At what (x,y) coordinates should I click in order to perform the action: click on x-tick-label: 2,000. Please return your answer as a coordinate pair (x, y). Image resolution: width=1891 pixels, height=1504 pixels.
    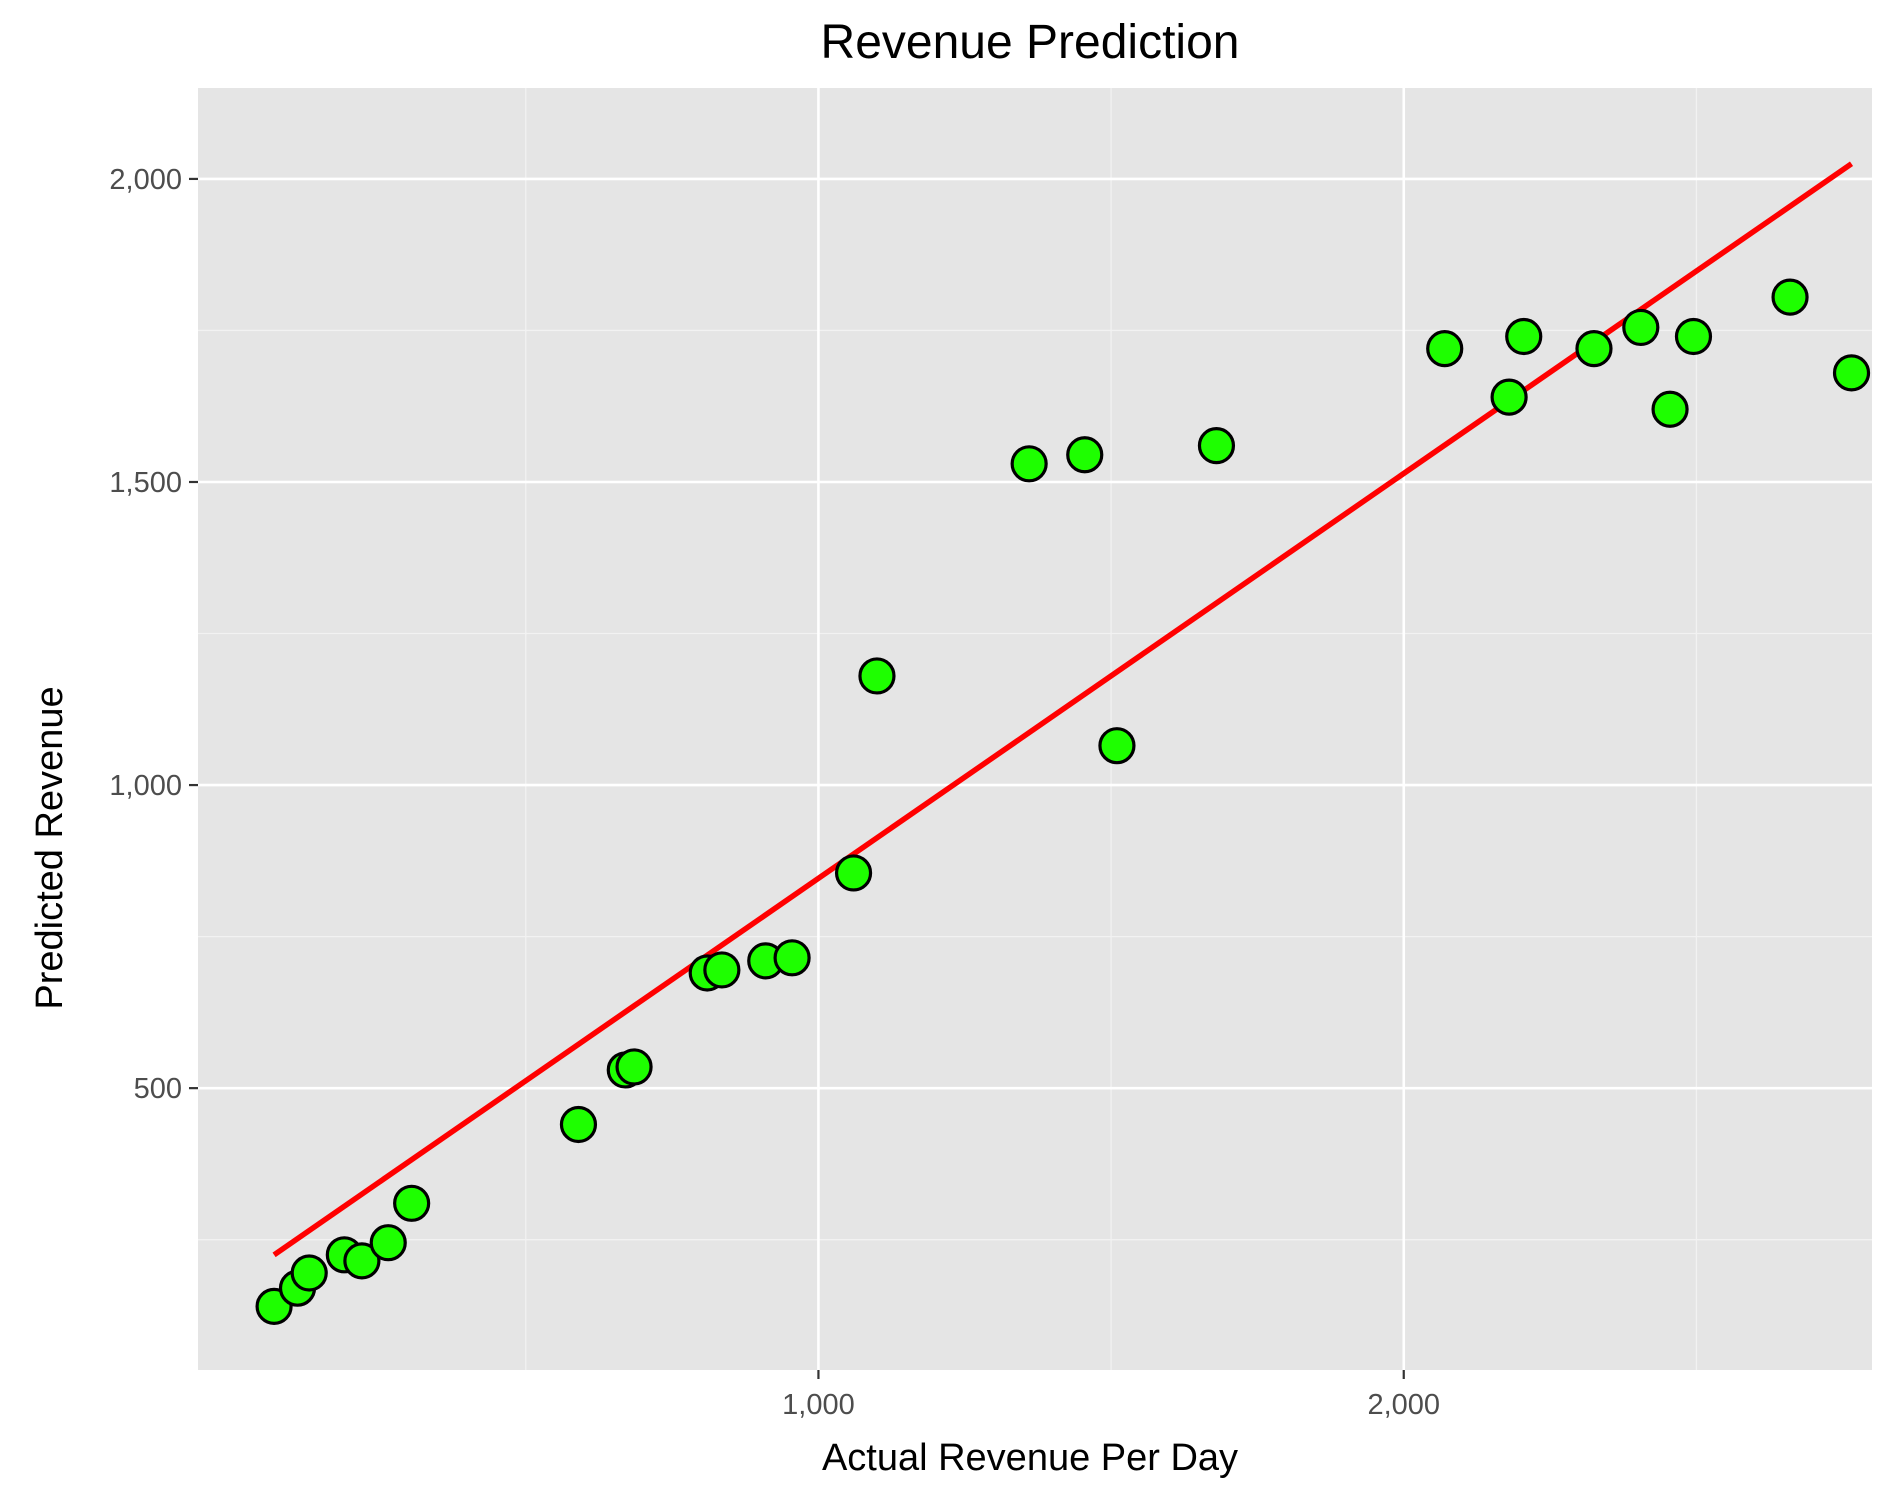
    Looking at the image, I should click on (1403, 1405).